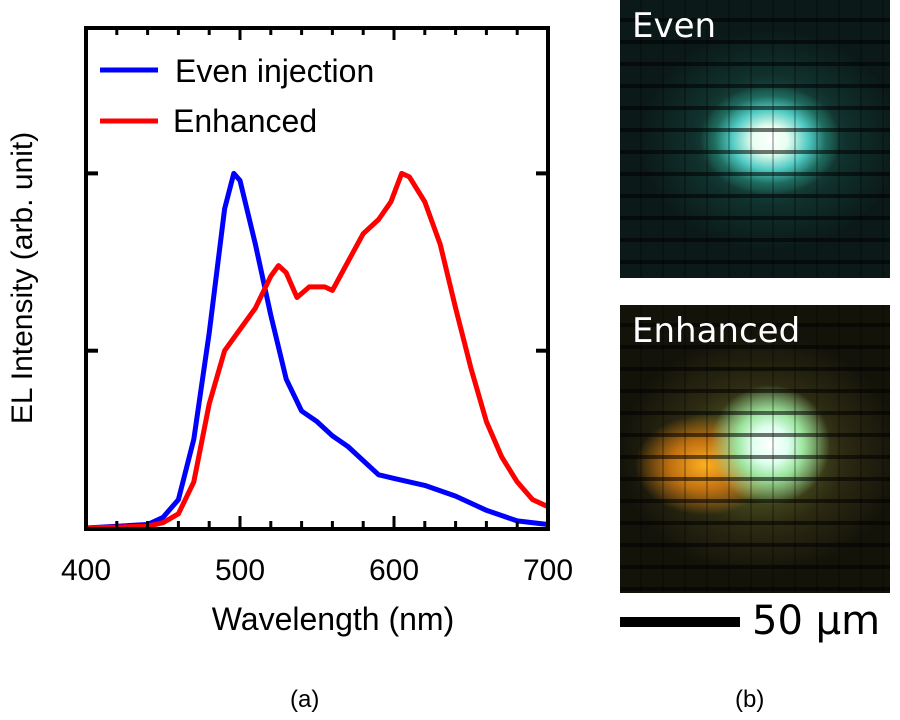 The image size is (900, 720). What do you see at coordinates (274, 71) in the screenshot?
I see `legend-label-even: Even injection` at bounding box center [274, 71].